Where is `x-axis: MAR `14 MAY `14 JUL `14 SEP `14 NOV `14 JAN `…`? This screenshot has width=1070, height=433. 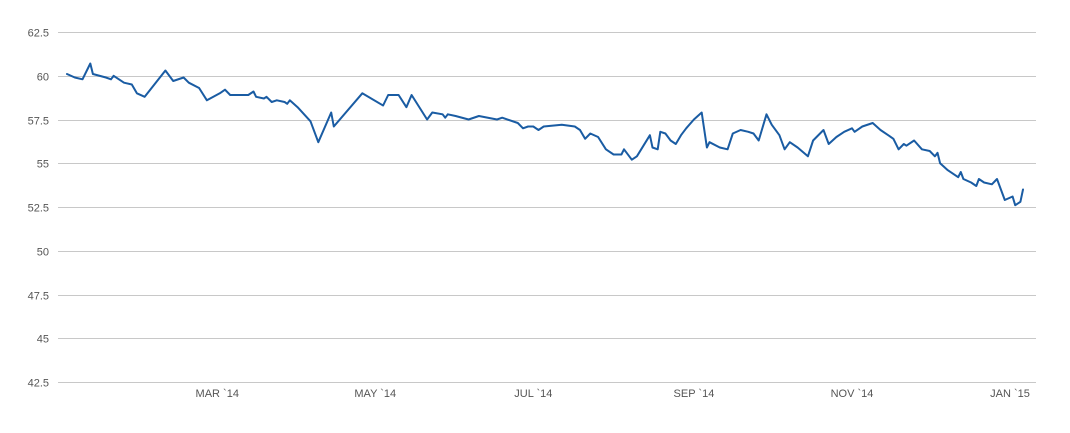
x-axis: MAR `14 MAY `14 JUL `14 SEP `14 NOV `14 JAN `… is located at coordinates (613, 394).